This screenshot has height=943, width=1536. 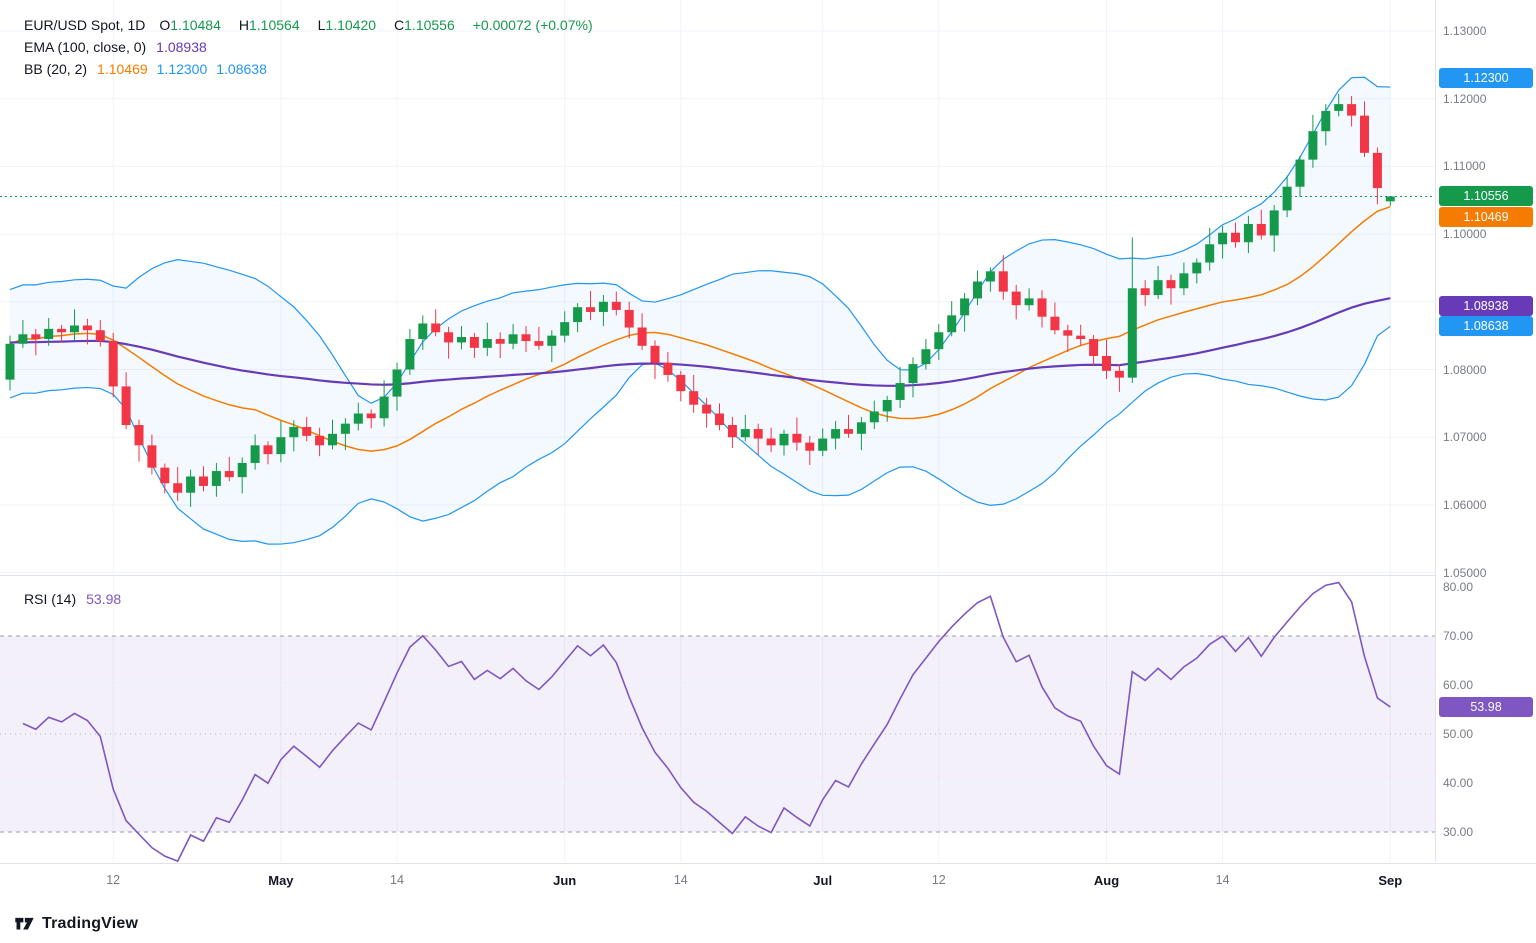 I want to click on ema-indicator-row: EMA (100, close, 0) 1.08938, so click(x=313, y=47).